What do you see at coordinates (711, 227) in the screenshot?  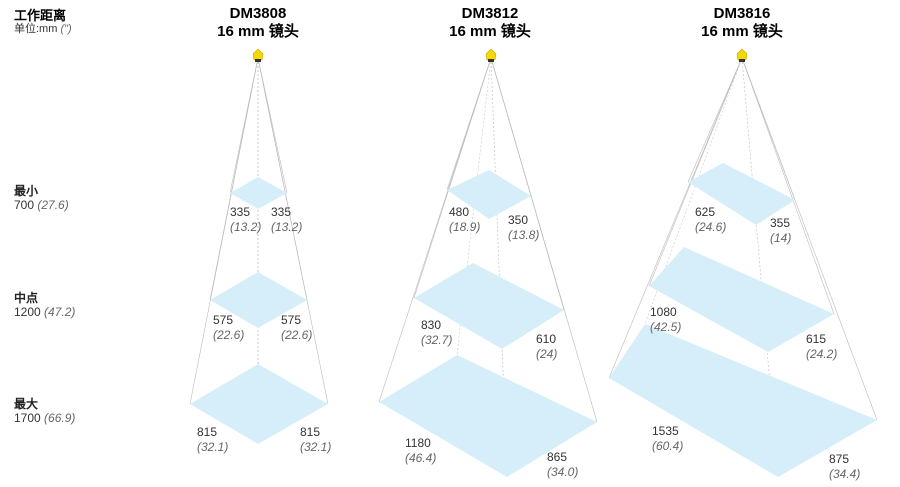 I see `width-in: (24.6)` at bounding box center [711, 227].